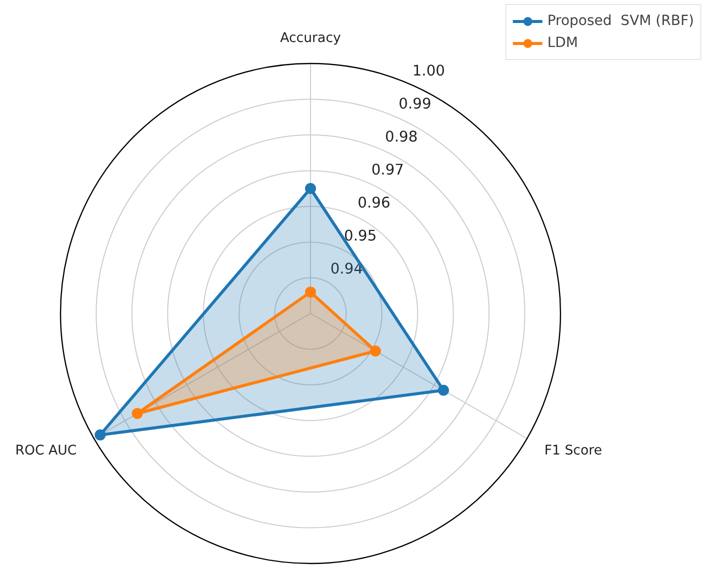  I want to click on y-tick-label: 0.97, so click(387, 170).